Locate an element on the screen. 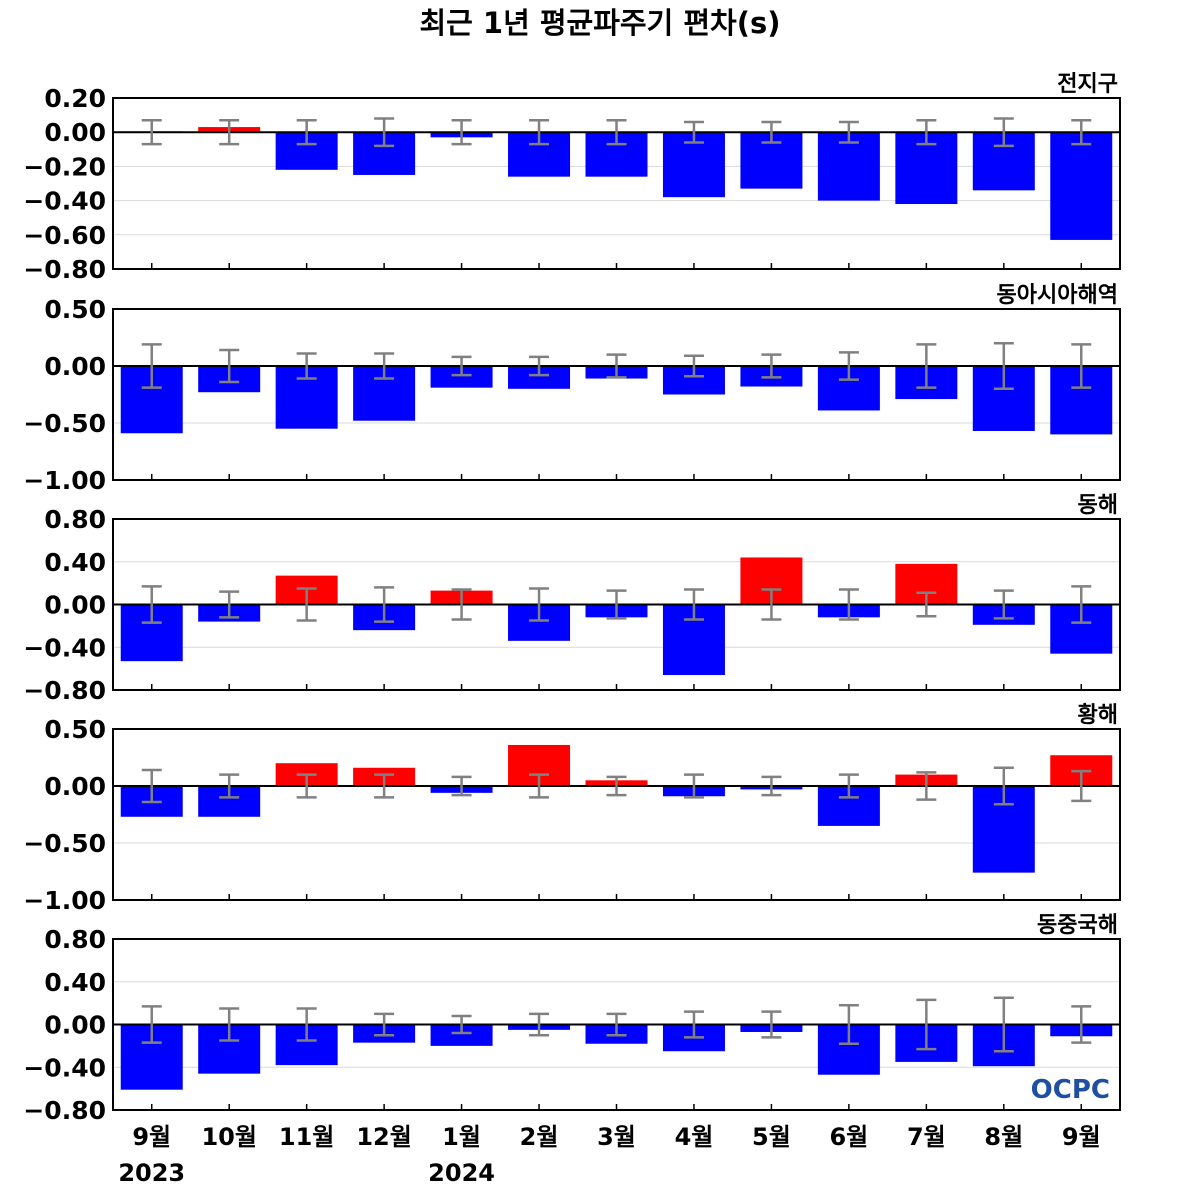 Image resolution: width=1200 pixels, height=1200 pixels. panel-title: 동아시아해역 is located at coordinates (1057, 295).